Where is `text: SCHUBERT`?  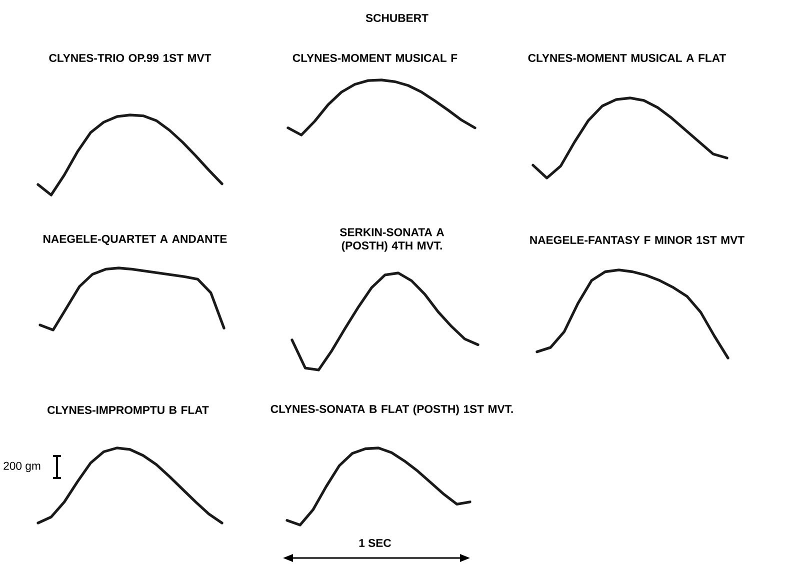
text: SCHUBERT is located at coordinates (397, 18).